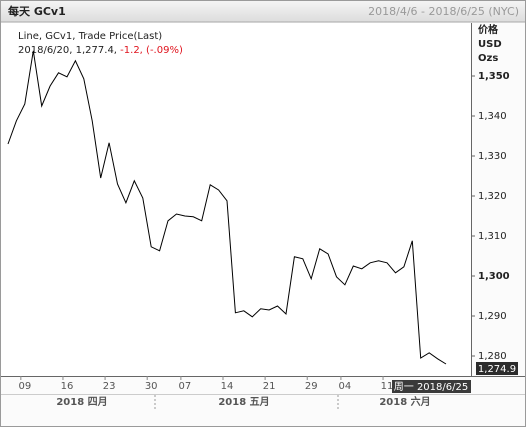 The width and height of the screenshot is (526, 427). Describe the element at coordinates (492, 196) in the screenshot. I see `y-tick-label: 1,320` at that location.